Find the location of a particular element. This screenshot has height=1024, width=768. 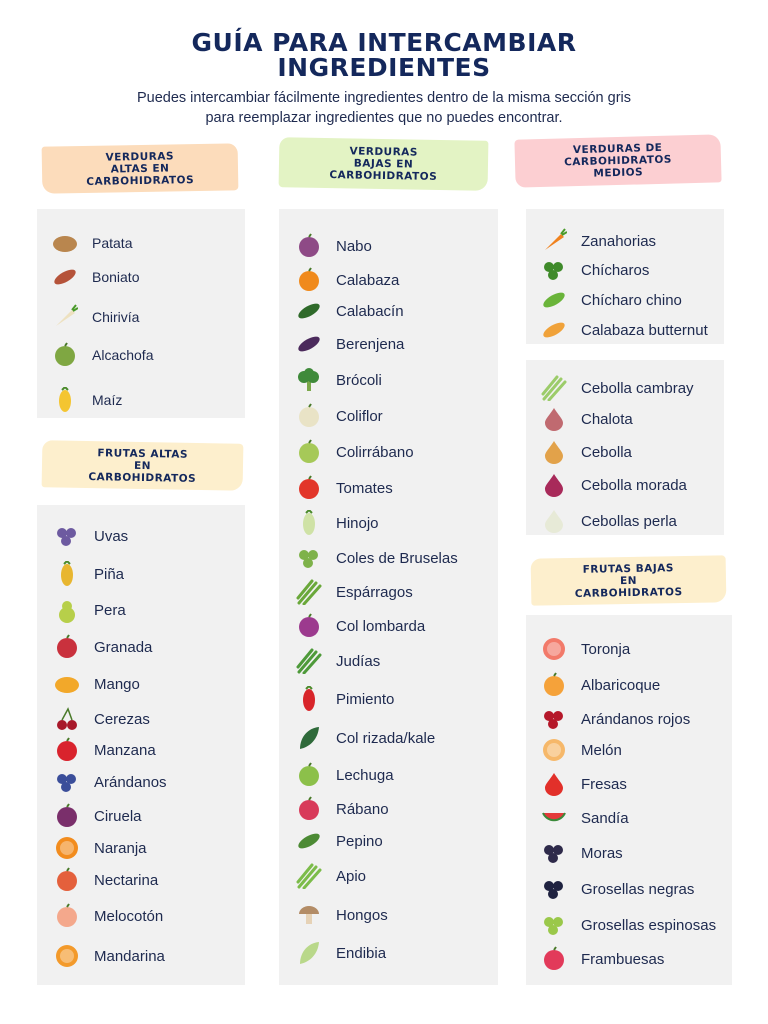

shallot-icon is located at coordinates (554, 419).